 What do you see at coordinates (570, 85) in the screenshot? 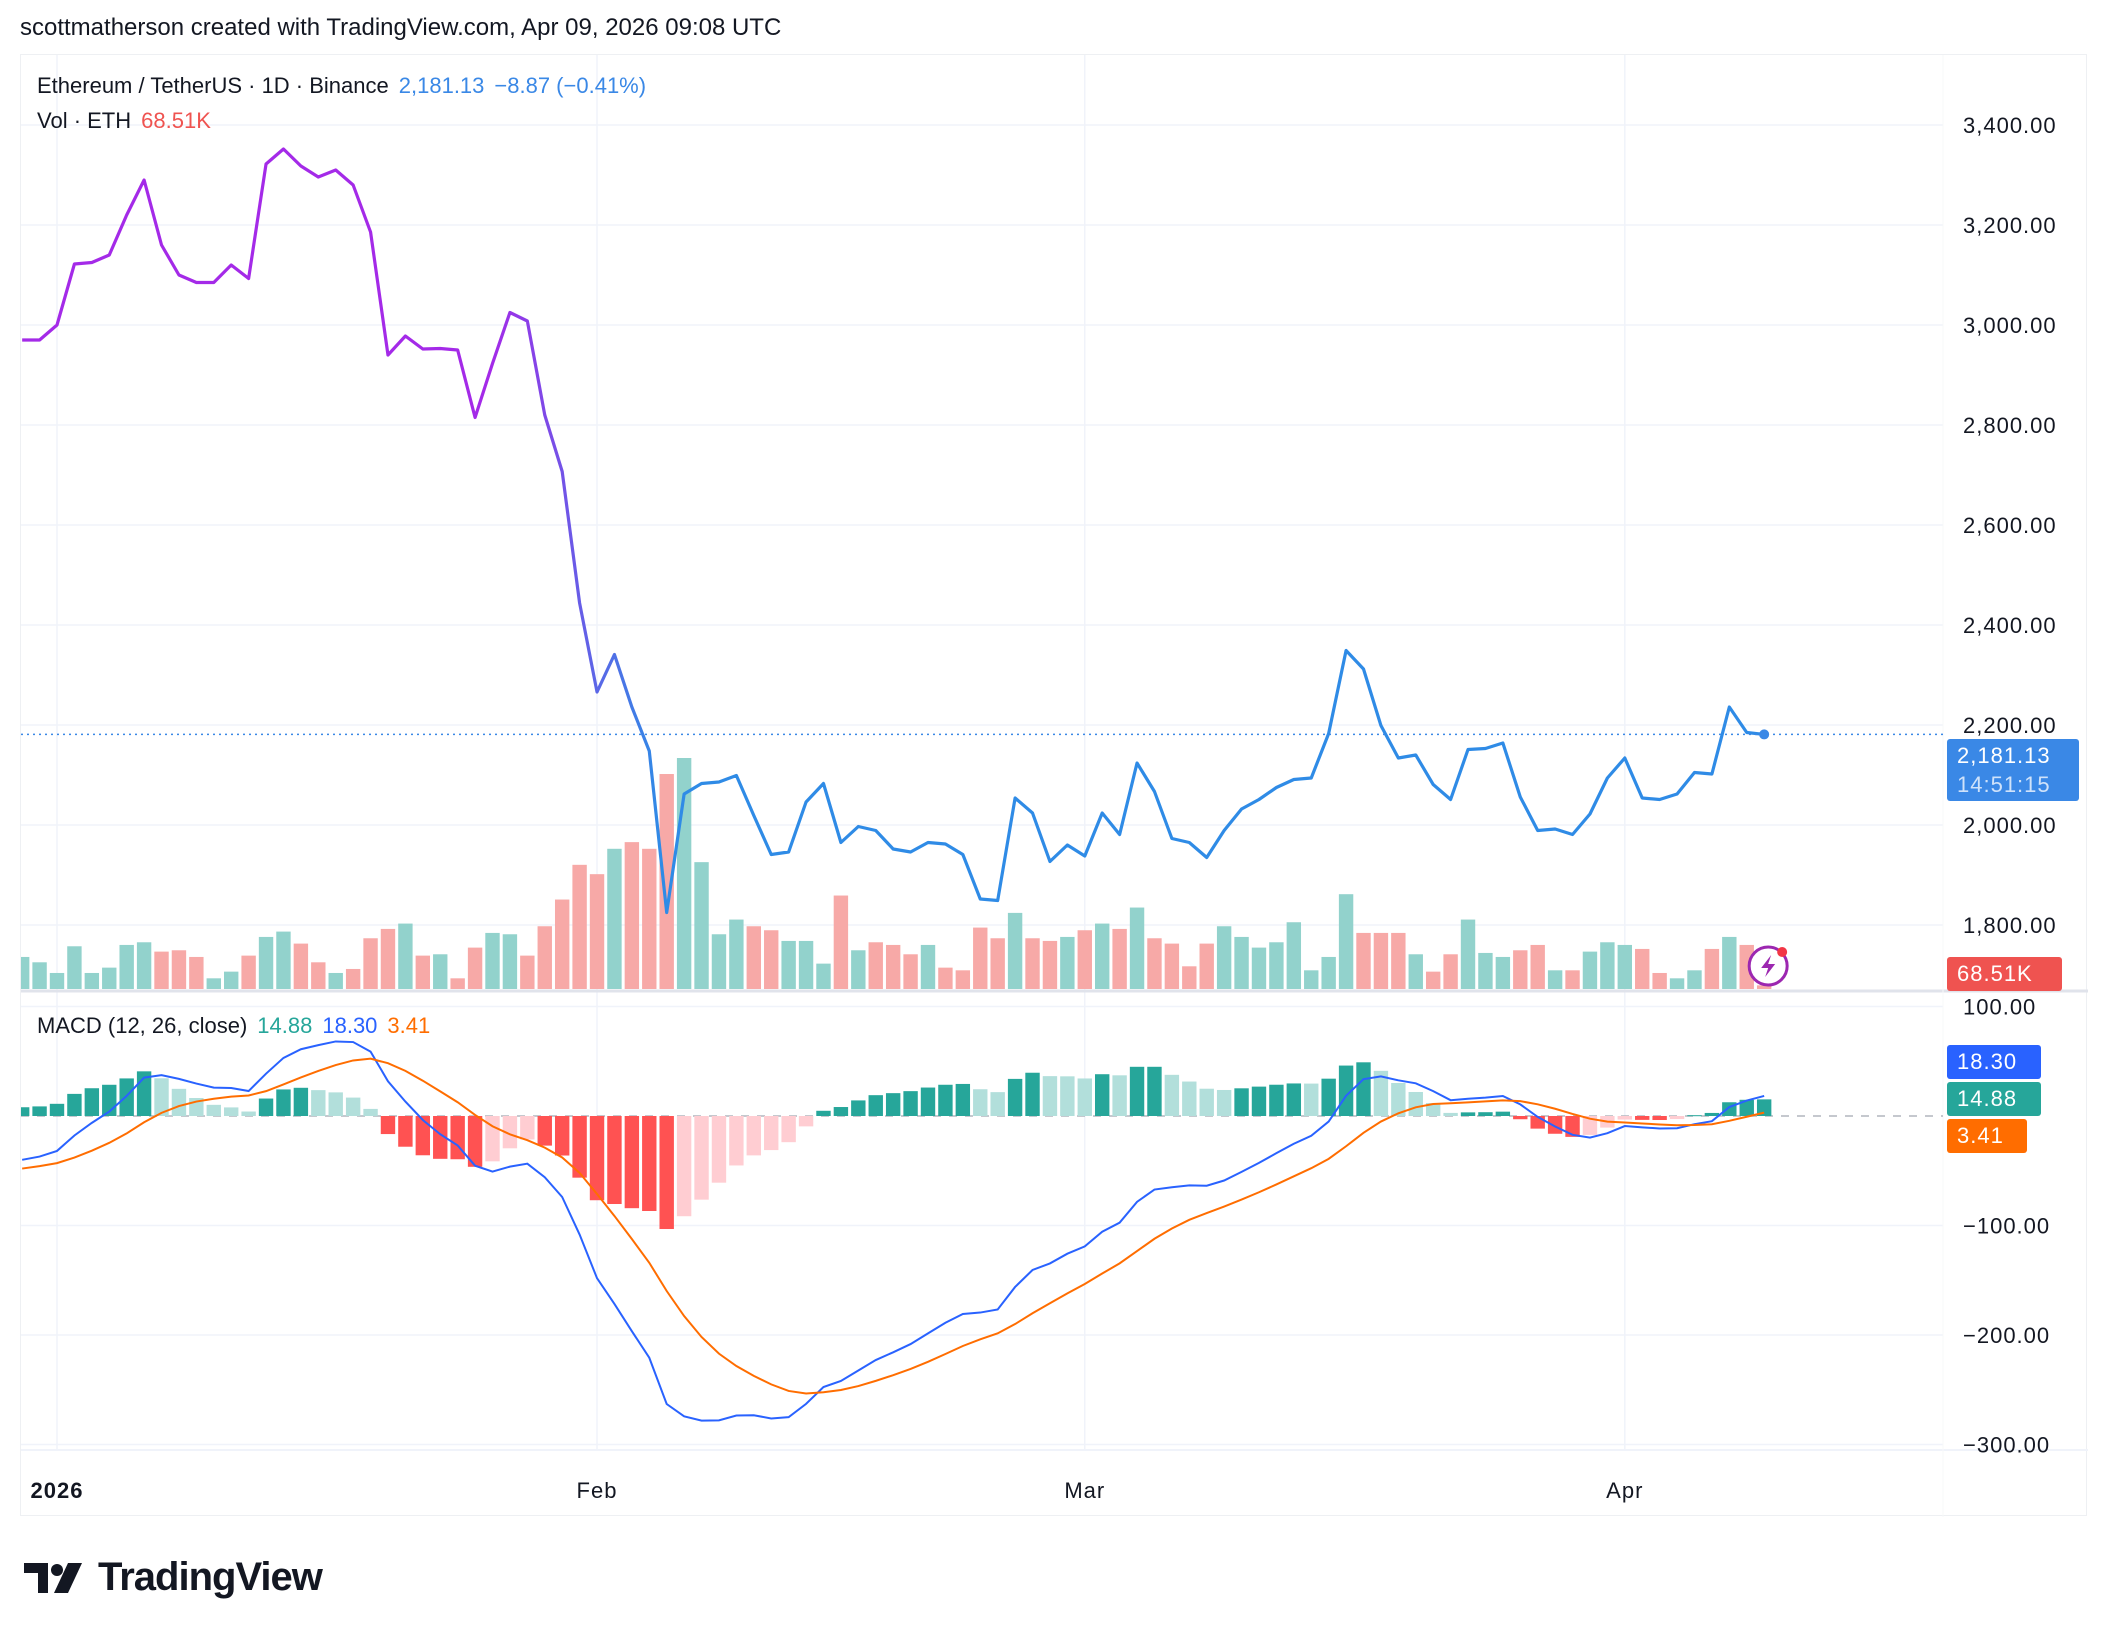
I see `price-change: −8.87 (−0.41%)` at bounding box center [570, 85].